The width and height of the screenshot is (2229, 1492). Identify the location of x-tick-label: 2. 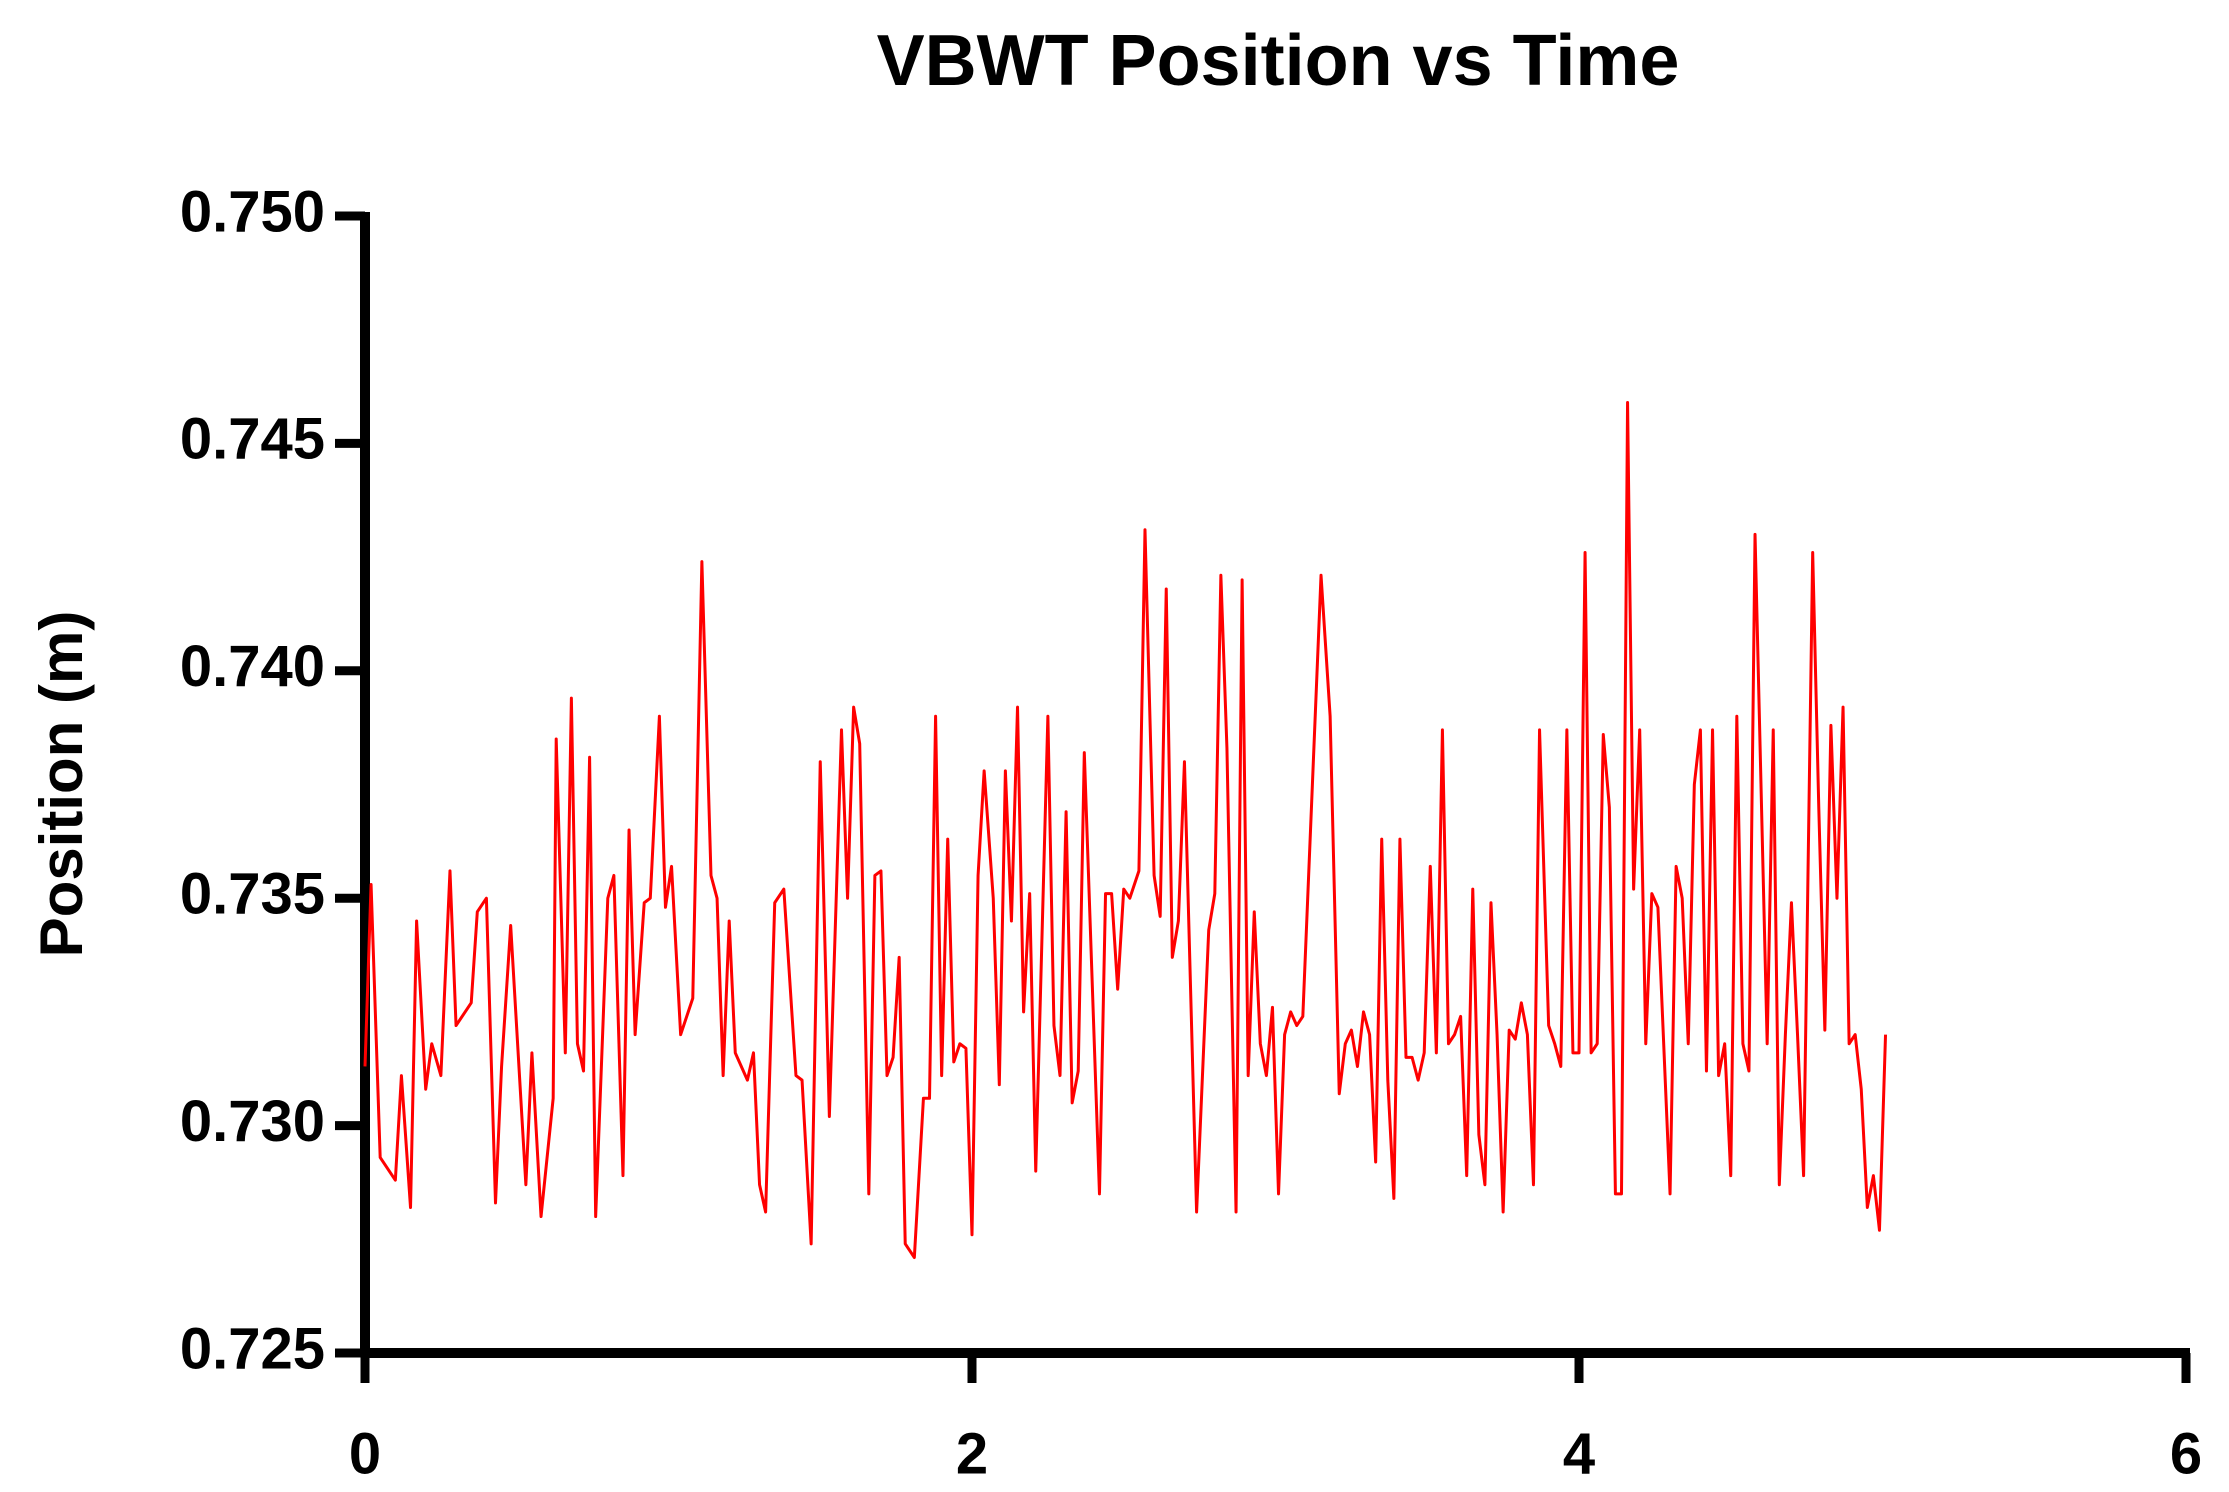
(972, 1453).